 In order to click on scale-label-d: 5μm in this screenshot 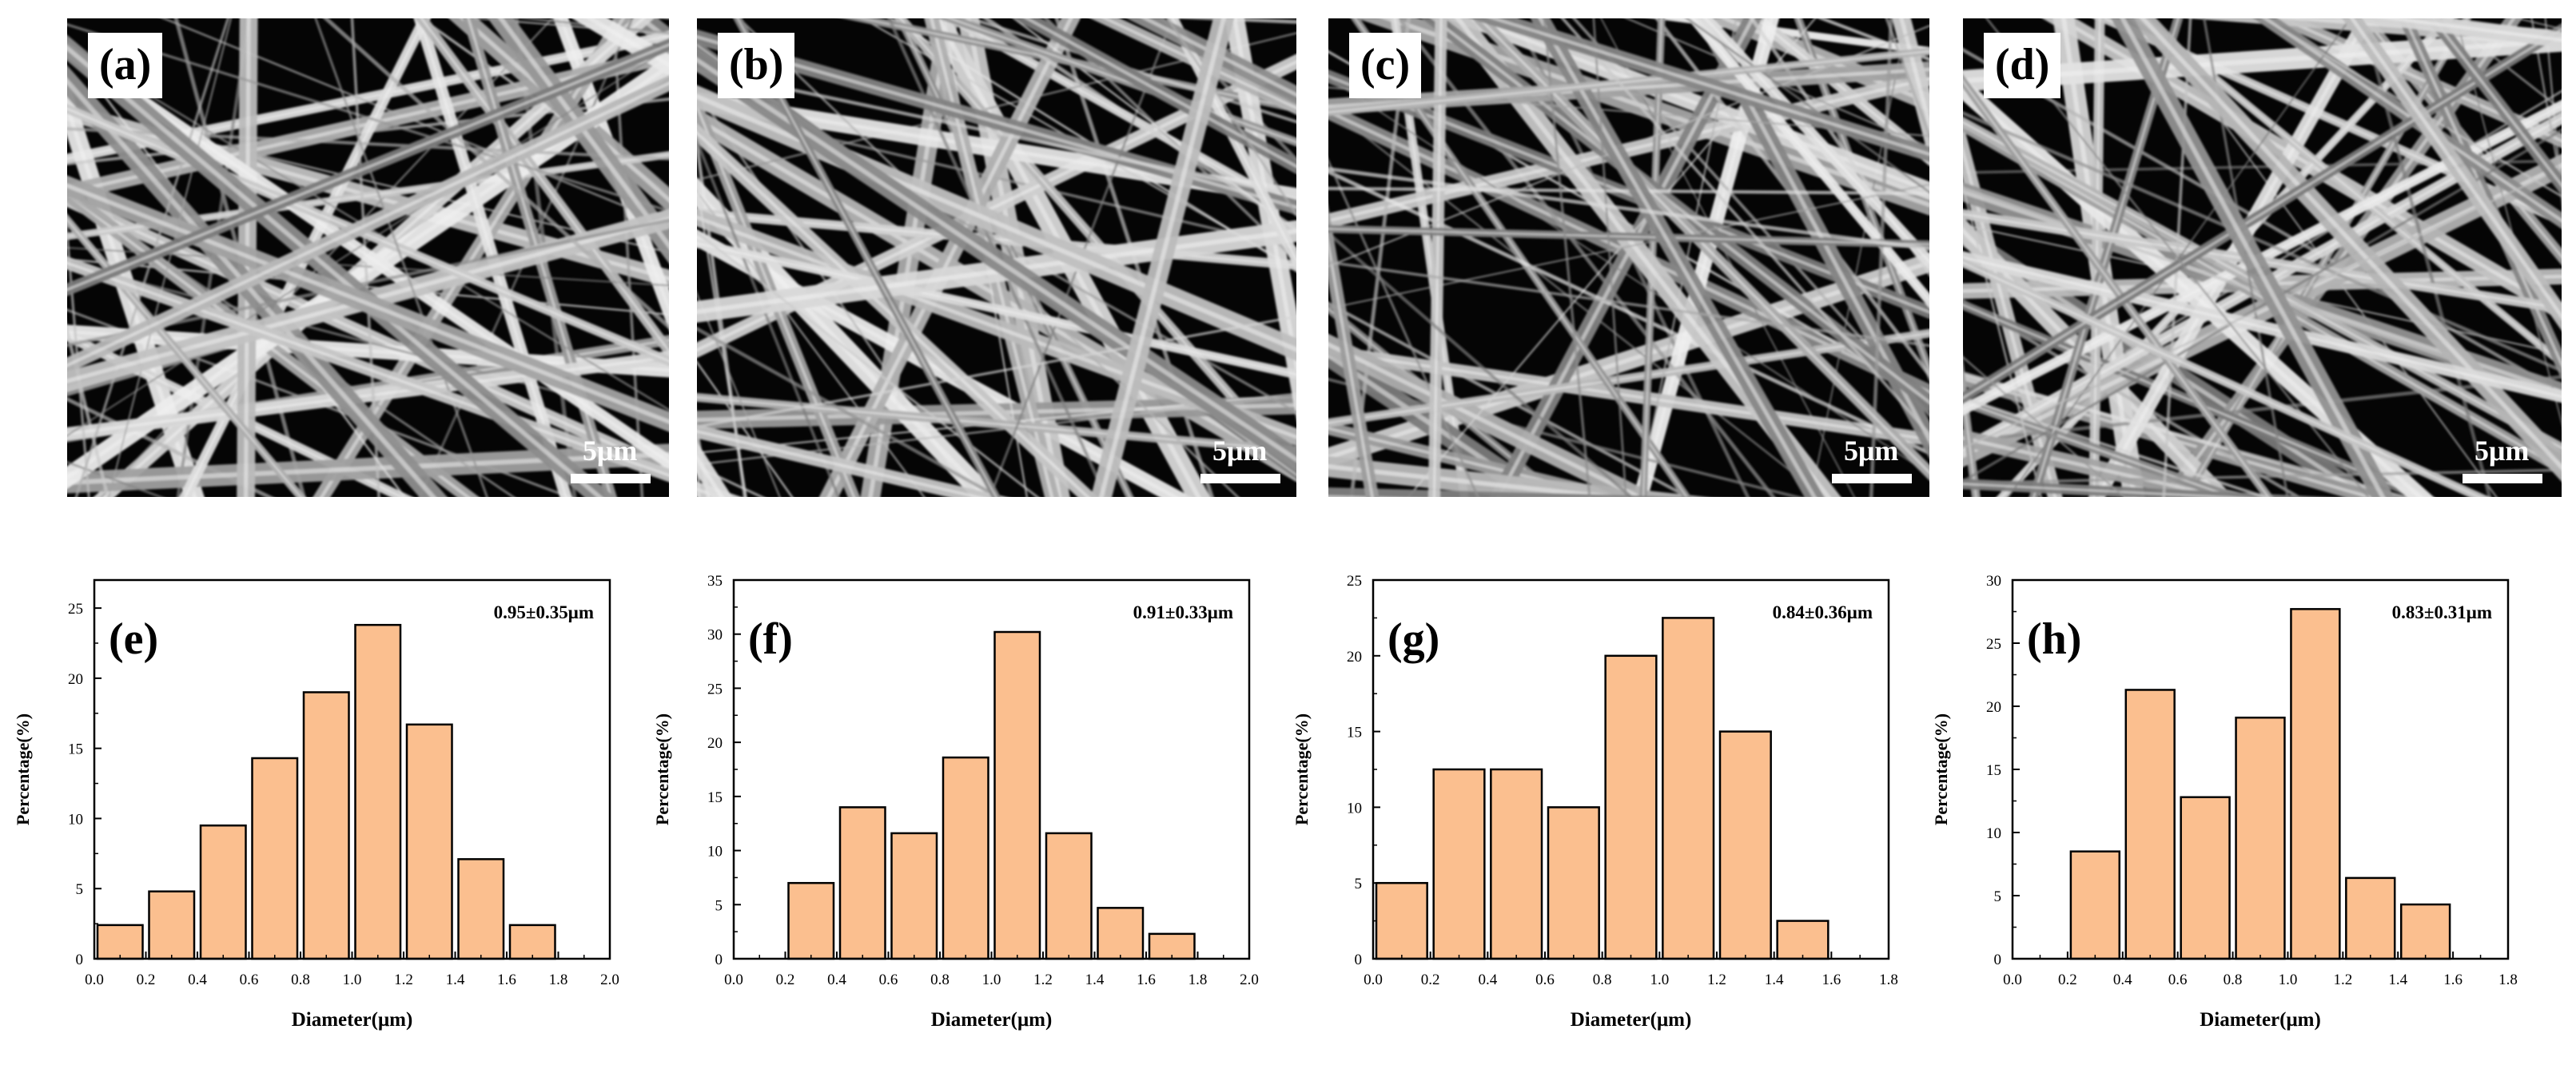, I will do `click(2502, 451)`.